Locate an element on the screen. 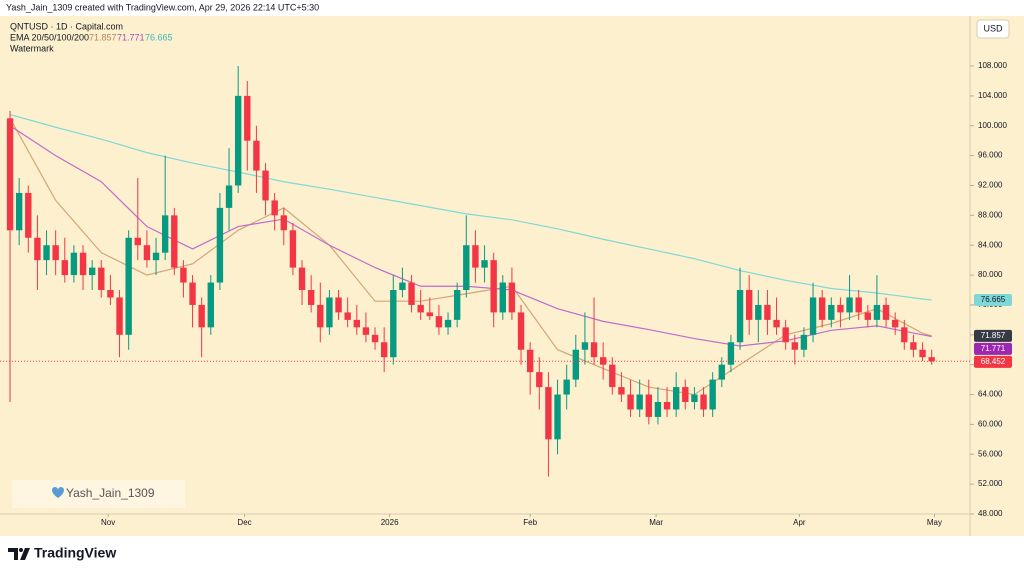  currency-box is located at coordinates (993, 29).